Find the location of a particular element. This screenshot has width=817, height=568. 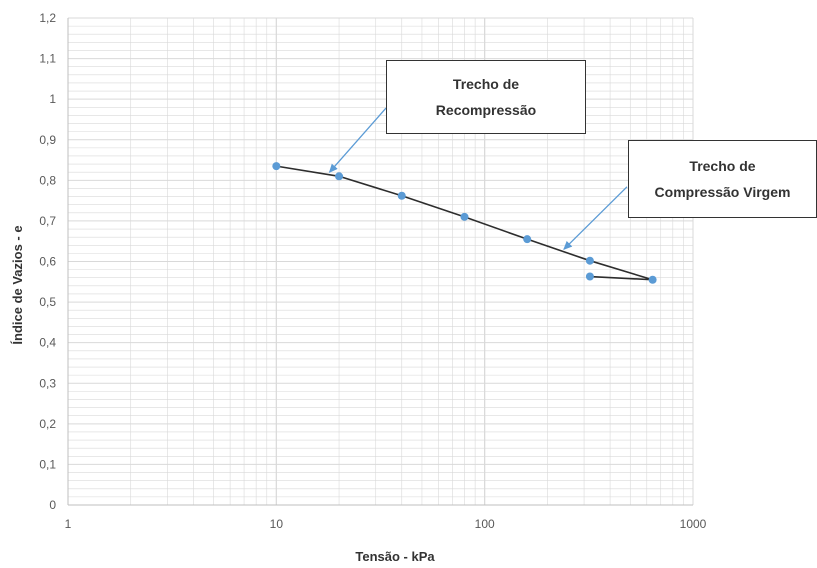

data-series is located at coordinates (464, 223).